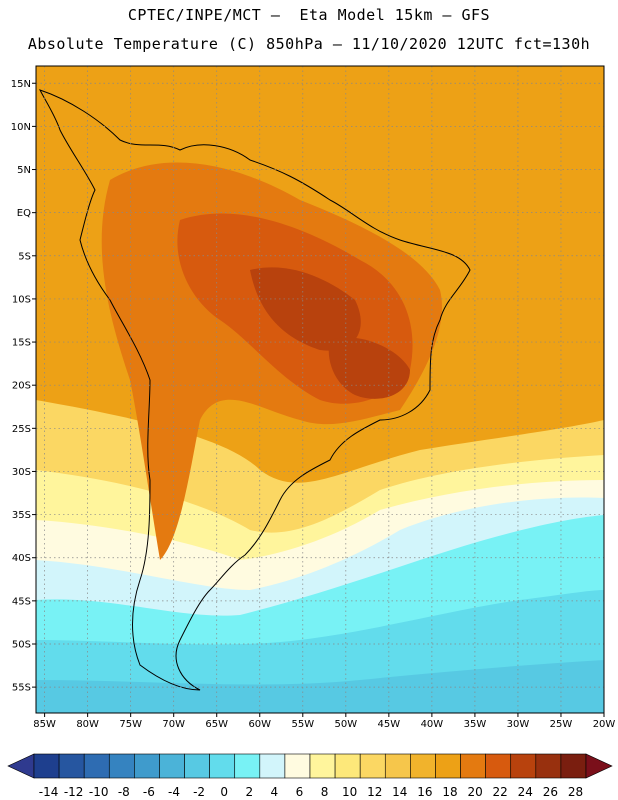 This screenshot has width=618, height=800. I want to click on colorbar-label: 8, so click(325, 792).